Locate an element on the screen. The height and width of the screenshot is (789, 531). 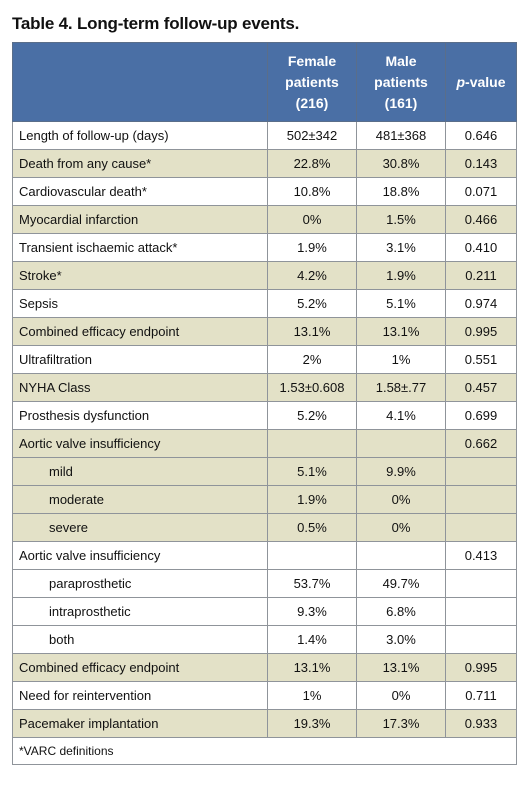
row-p-value: 0.457 is located at coordinates (481, 387).